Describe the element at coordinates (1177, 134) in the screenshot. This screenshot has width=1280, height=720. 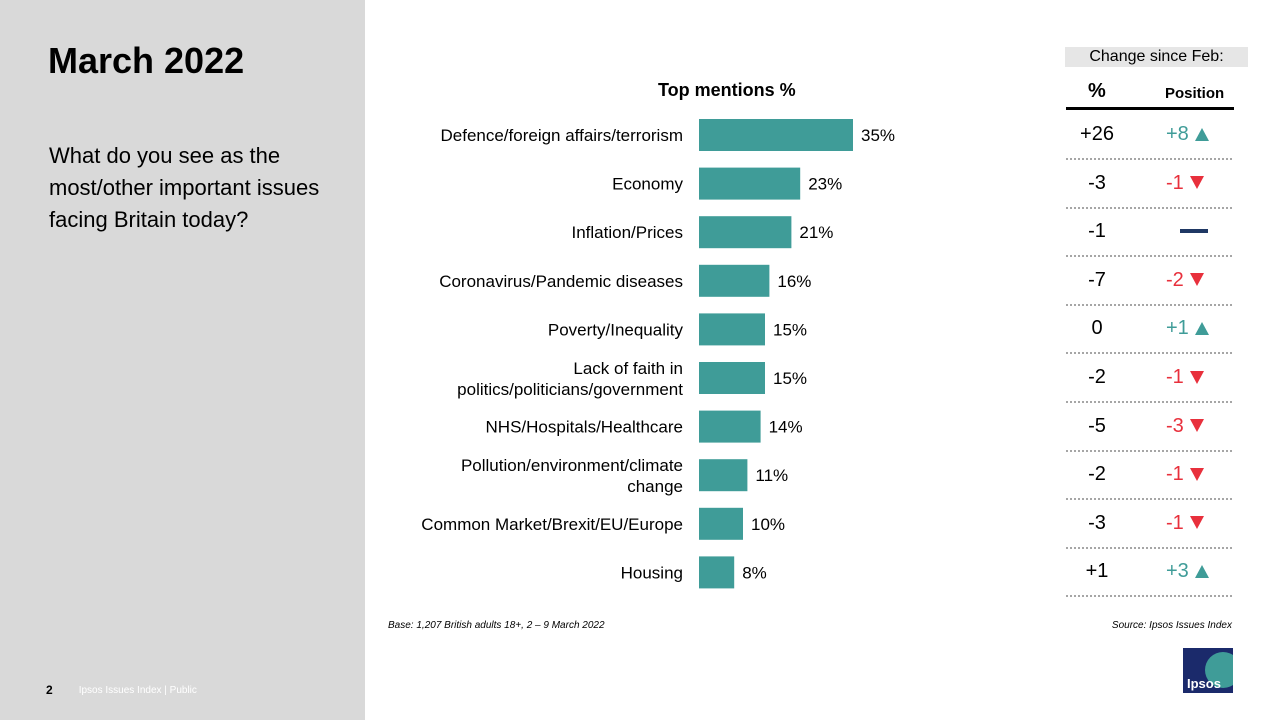
I see `position-change-text: +8` at that location.